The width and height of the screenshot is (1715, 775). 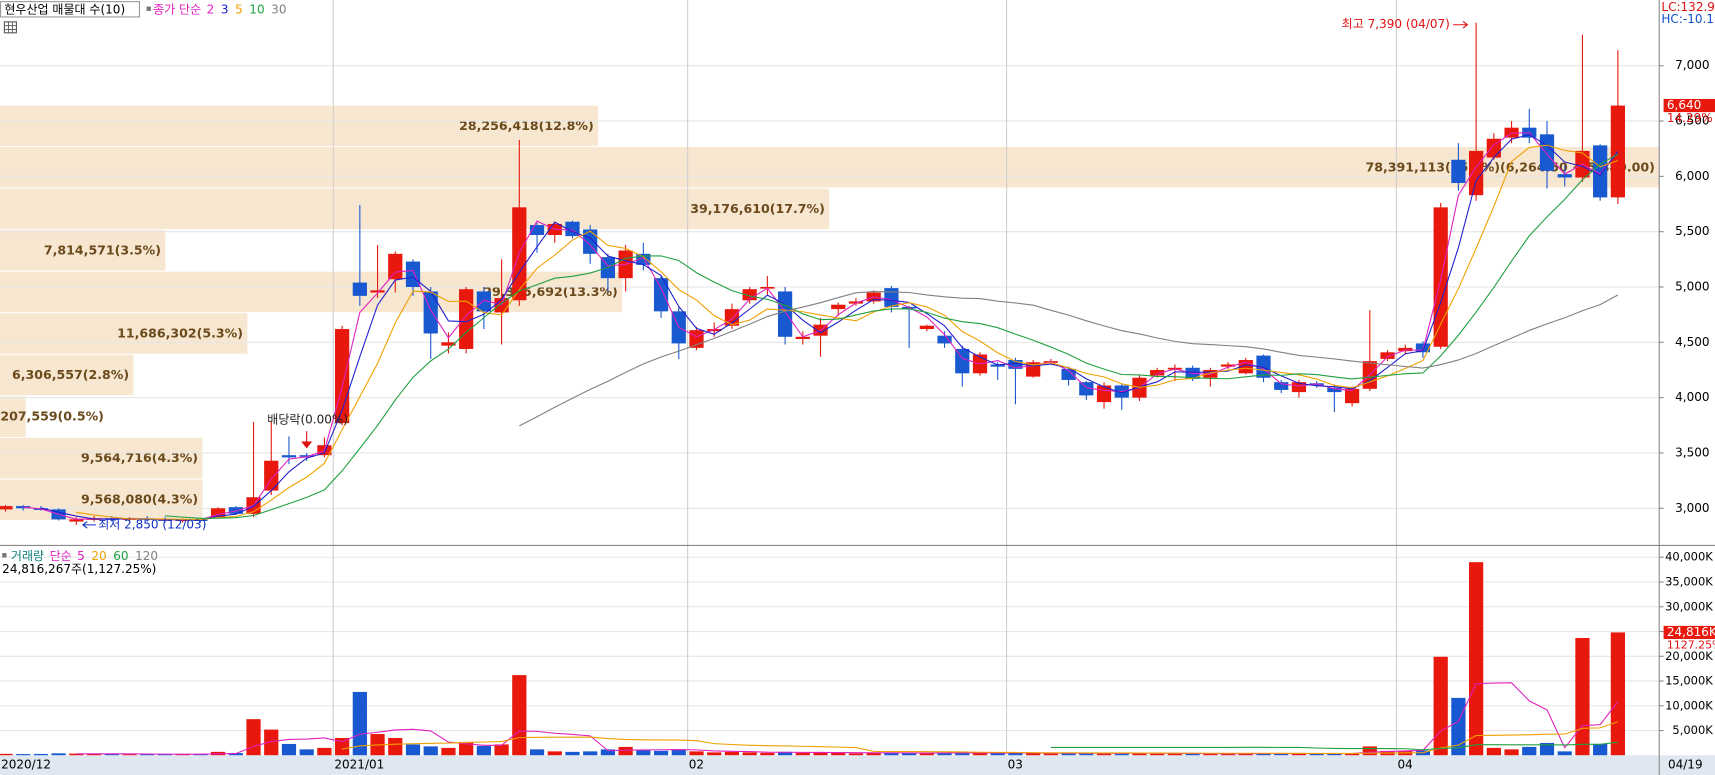 I want to click on y-tick-label: 5,000K, so click(x=1692, y=730).